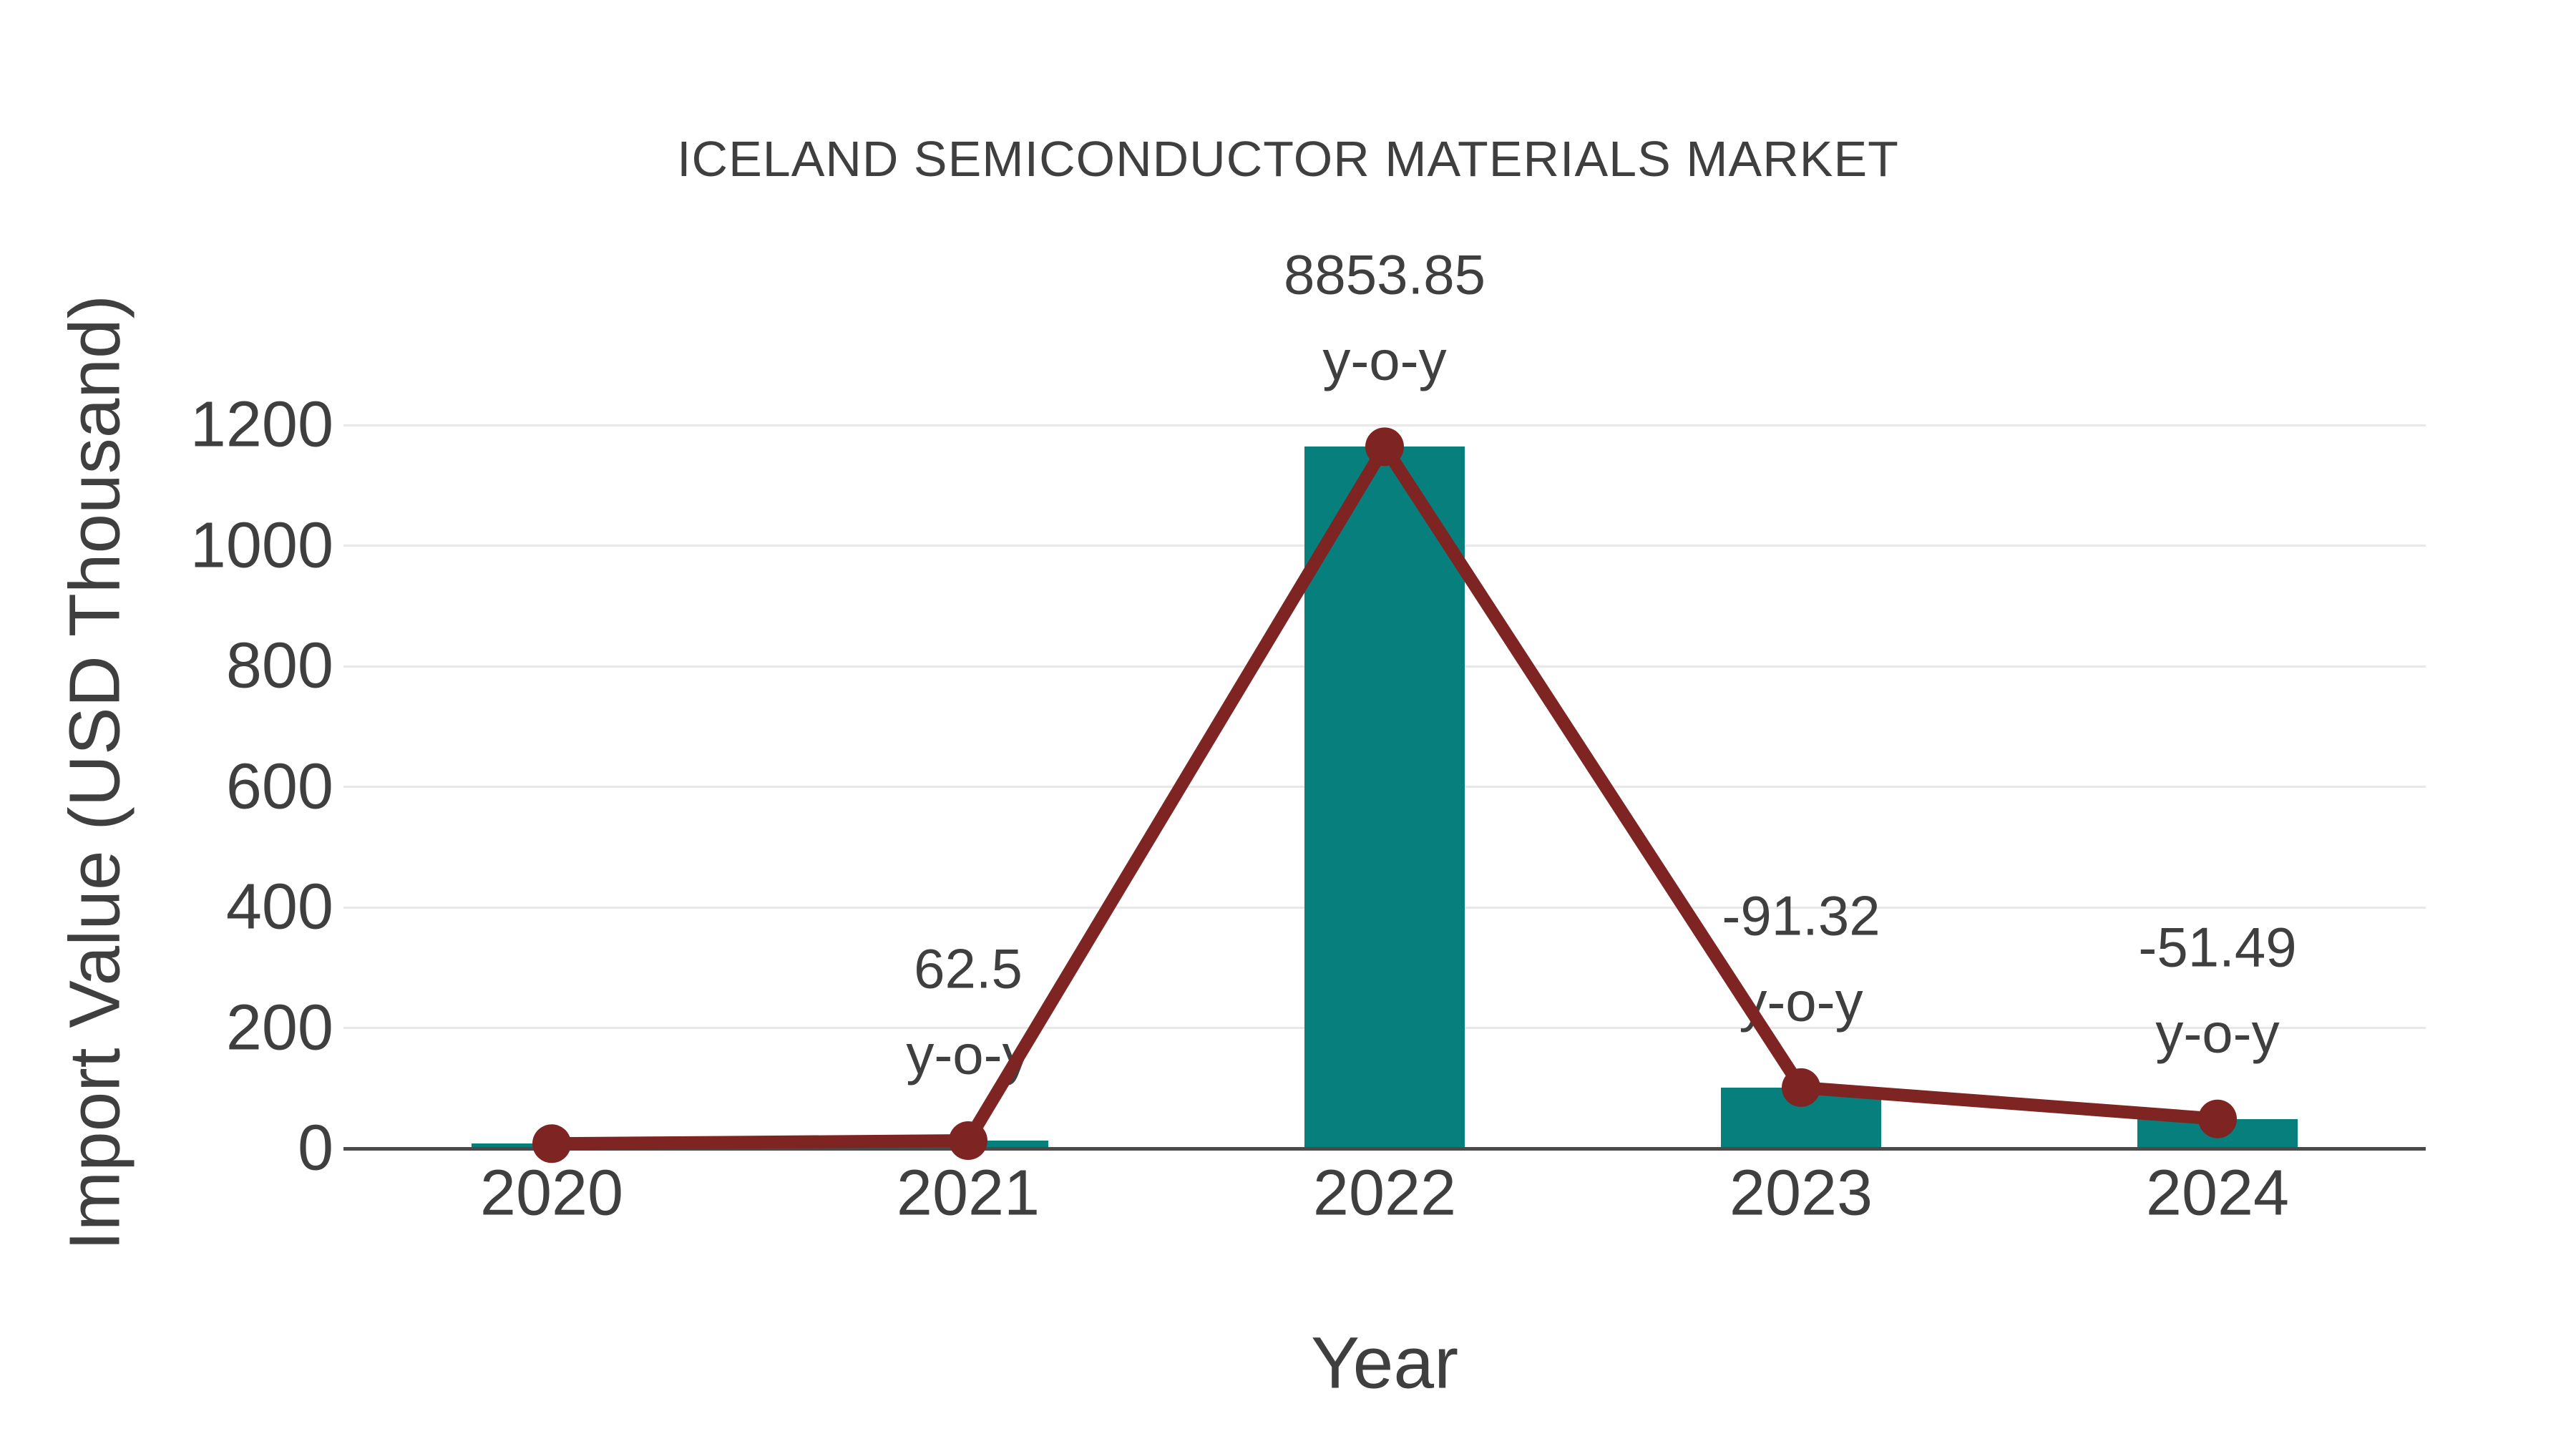 The height and width of the screenshot is (1449, 2576). What do you see at coordinates (279, 786) in the screenshot?
I see `y-tick-label: 600` at bounding box center [279, 786].